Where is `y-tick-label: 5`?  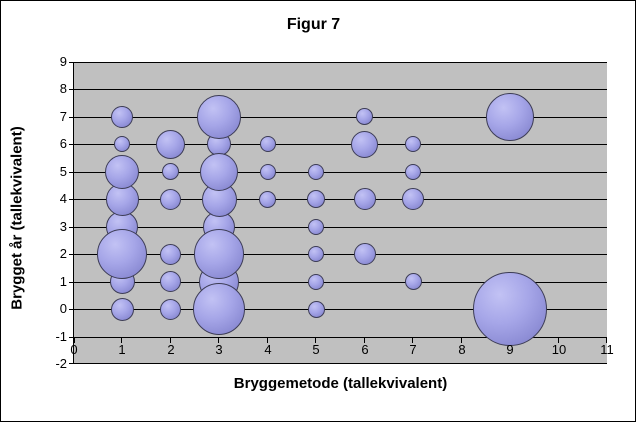 y-tick-label: 5 is located at coordinates (63, 171).